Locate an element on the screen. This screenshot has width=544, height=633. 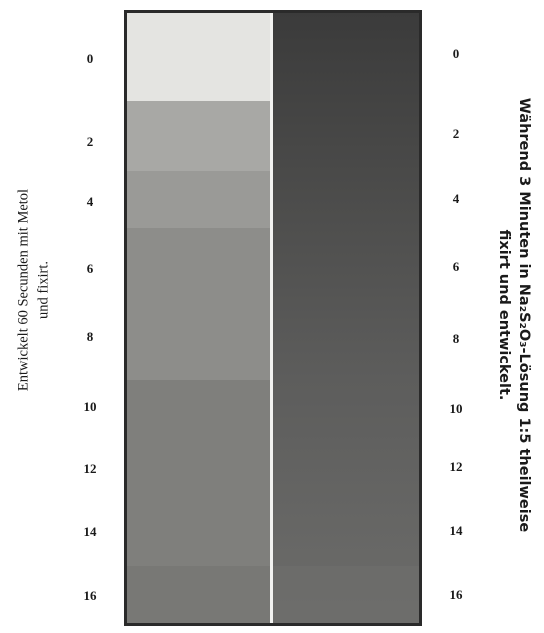
left-scale-label: 2 is located at coordinates (90, 141).